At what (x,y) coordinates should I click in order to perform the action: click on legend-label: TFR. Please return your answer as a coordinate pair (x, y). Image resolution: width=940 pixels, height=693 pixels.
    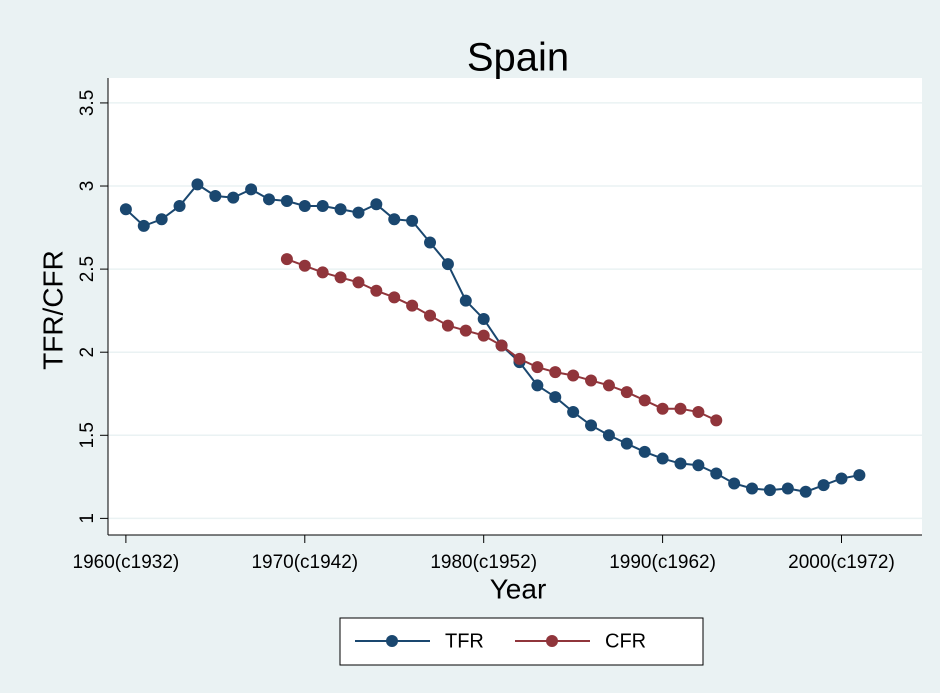
    Looking at the image, I should click on (464, 641).